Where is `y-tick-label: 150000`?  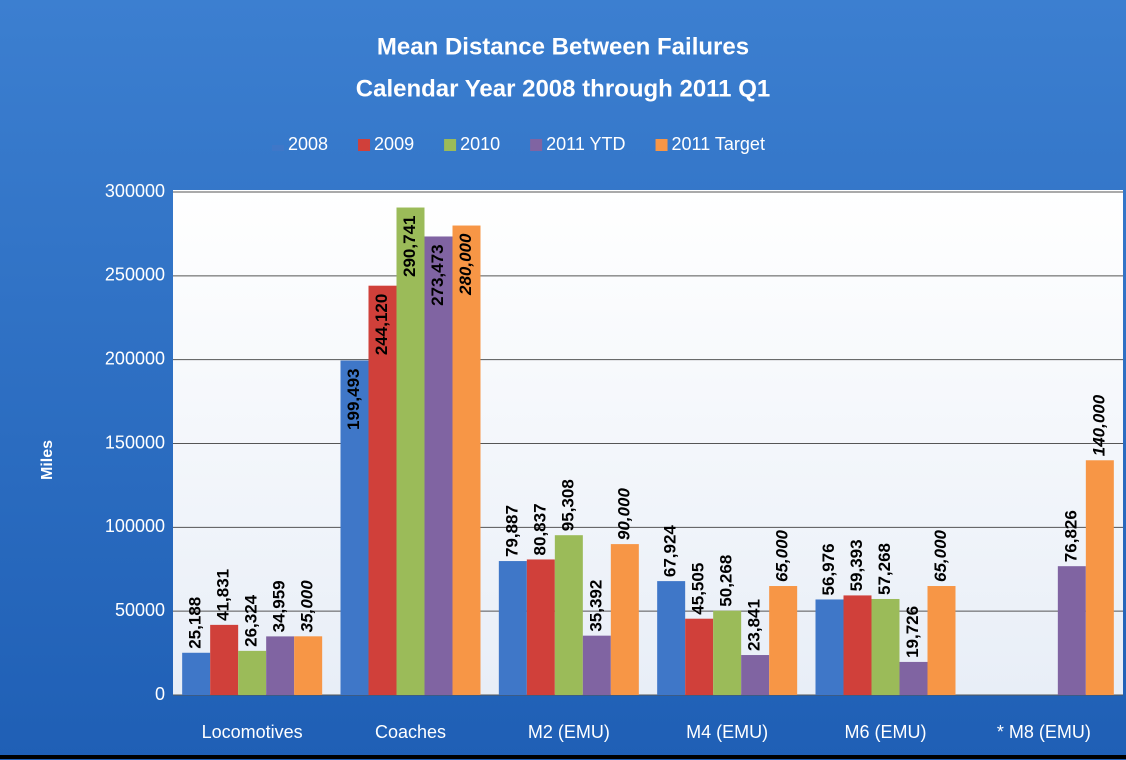
y-tick-label: 150000 is located at coordinates (135, 442).